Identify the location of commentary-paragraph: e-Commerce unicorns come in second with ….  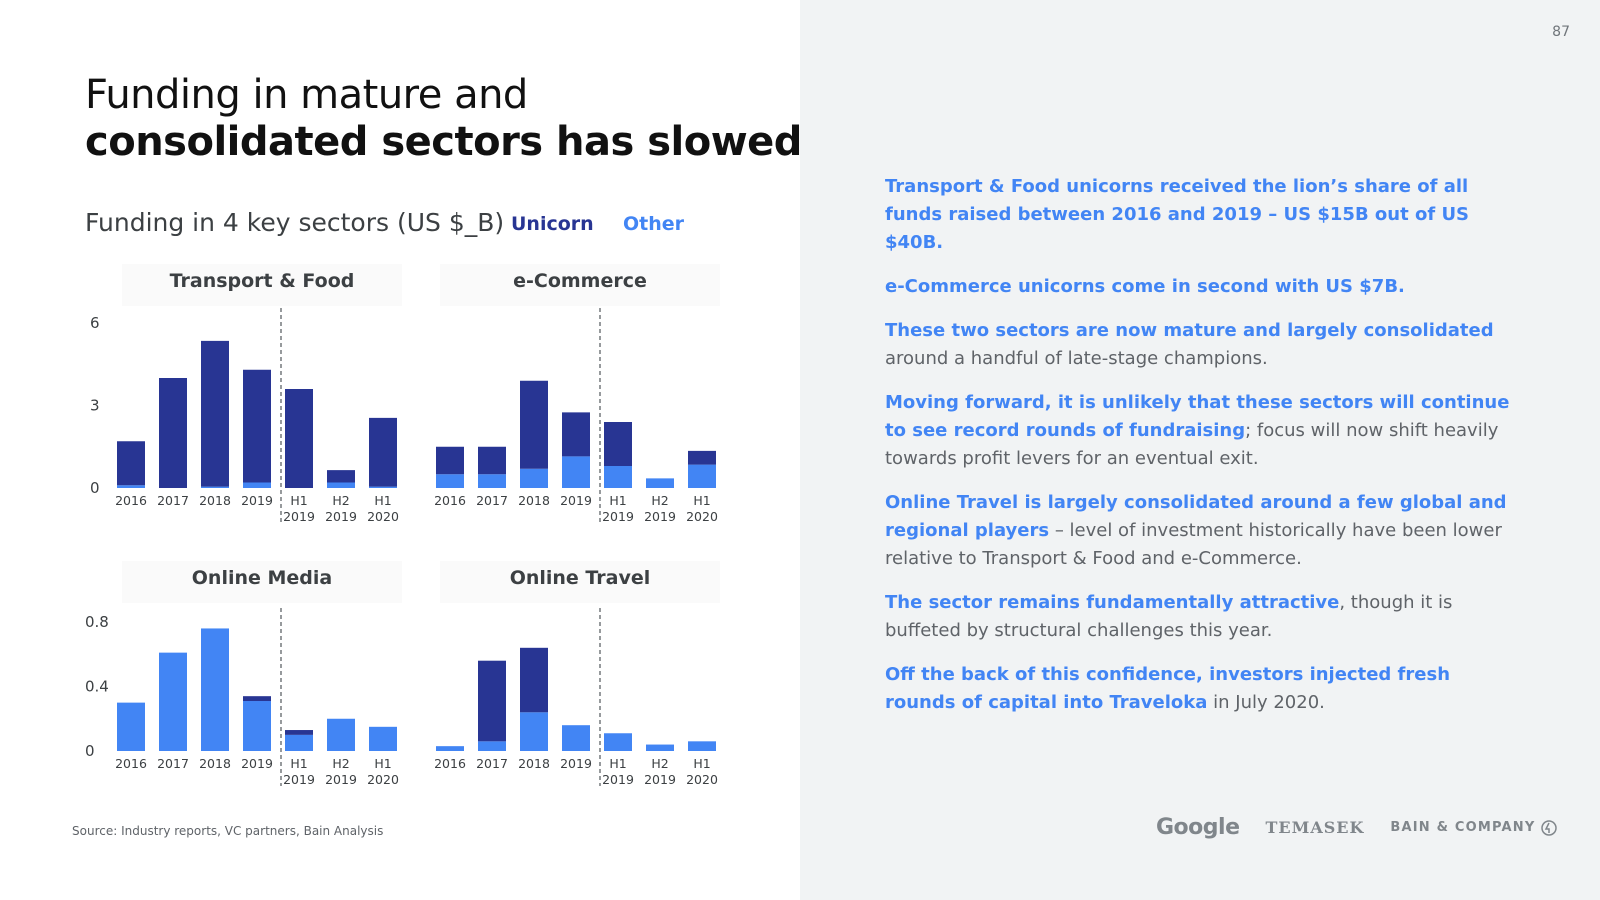
(1200, 287).